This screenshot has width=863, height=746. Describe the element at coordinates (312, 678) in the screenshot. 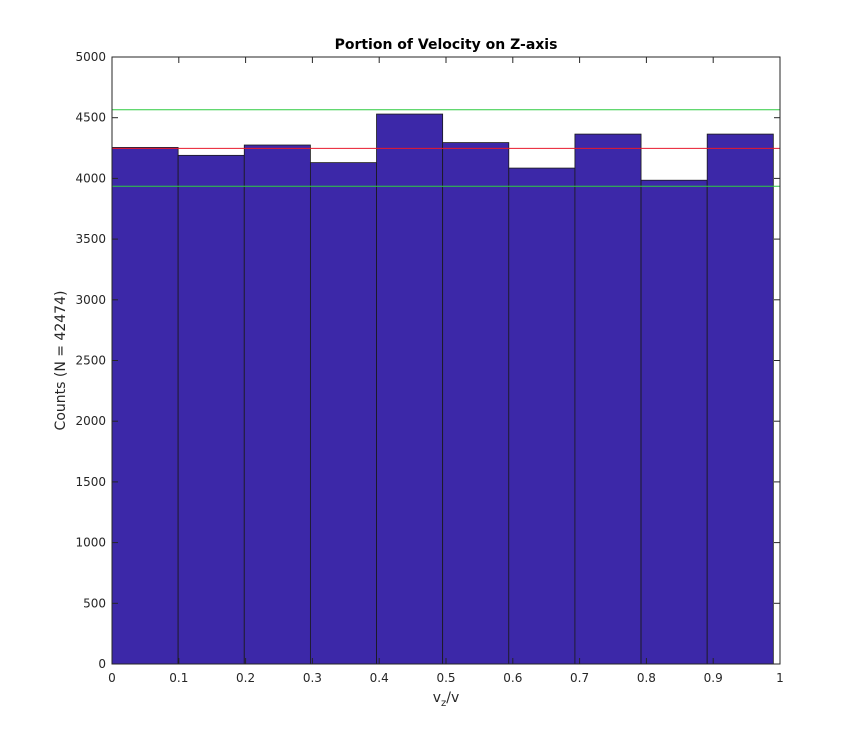

I see `x-tick-label: 0.3` at that location.